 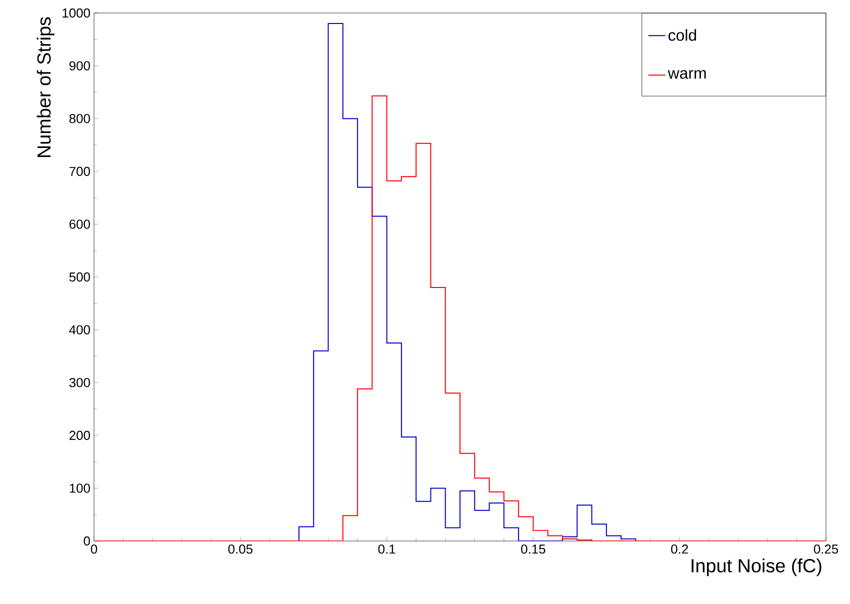 I want to click on legend-label: warm, so click(x=687, y=74).